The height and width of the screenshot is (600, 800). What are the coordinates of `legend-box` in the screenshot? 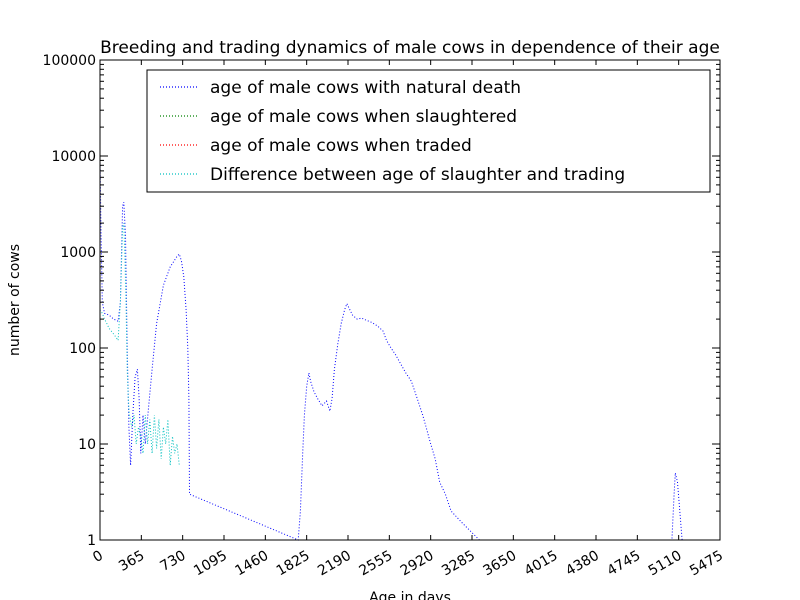 It's located at (428, 131).